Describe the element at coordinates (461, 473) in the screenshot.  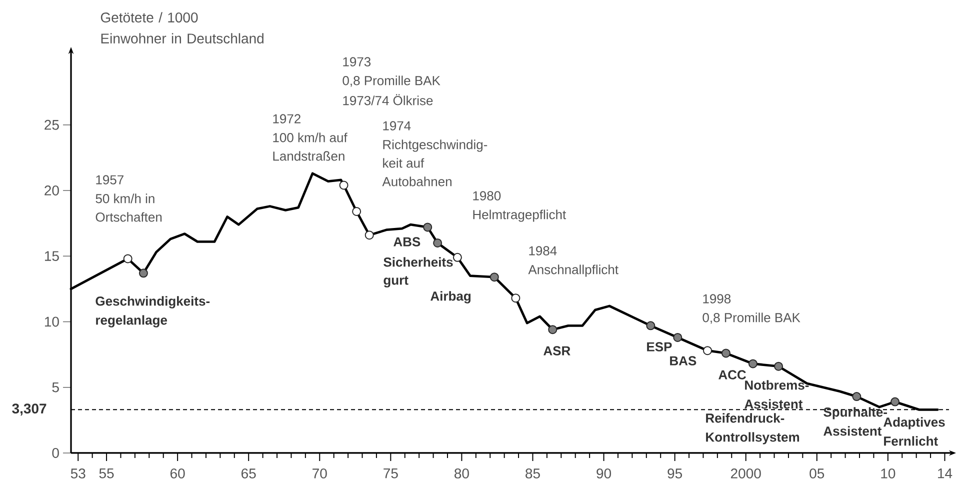
I see `x-tick-label: 80` at that location.